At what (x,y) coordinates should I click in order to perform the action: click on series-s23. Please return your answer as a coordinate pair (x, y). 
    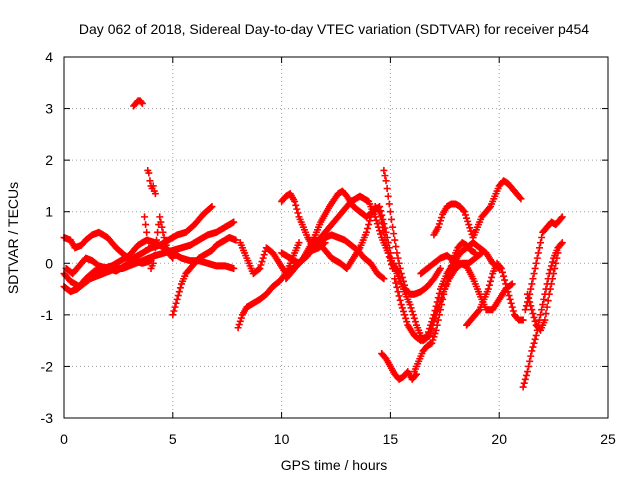
    Looking at the image, I should click on (495, 294).